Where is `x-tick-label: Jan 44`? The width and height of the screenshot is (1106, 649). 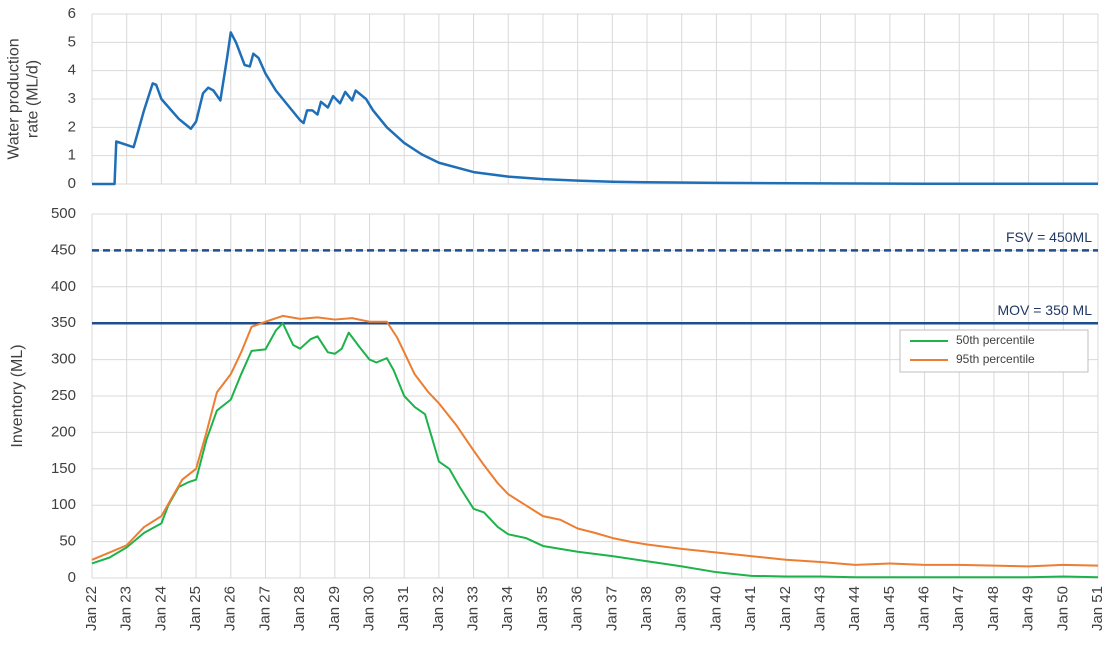
x-tick-label: Jan 44 is located at coordinates (854, 608).